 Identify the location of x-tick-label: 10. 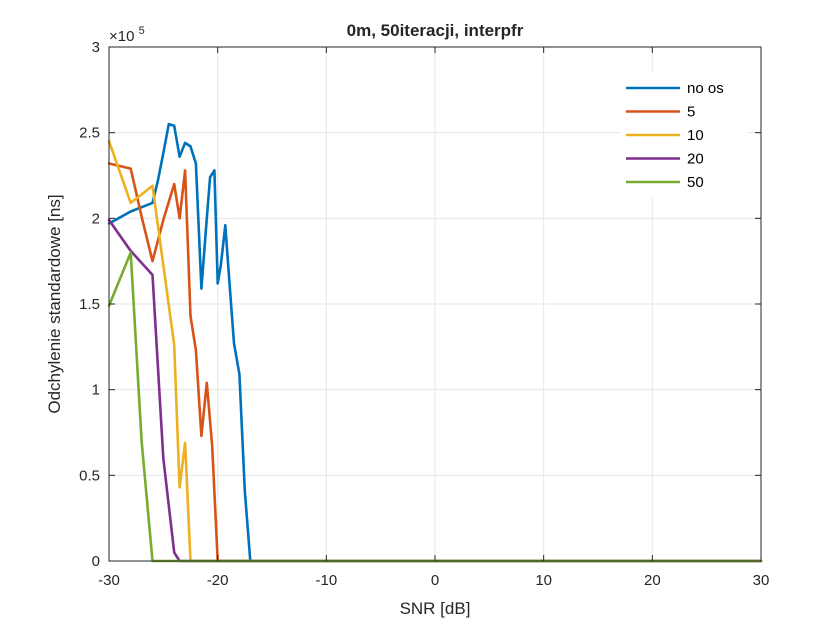
(543, 580).